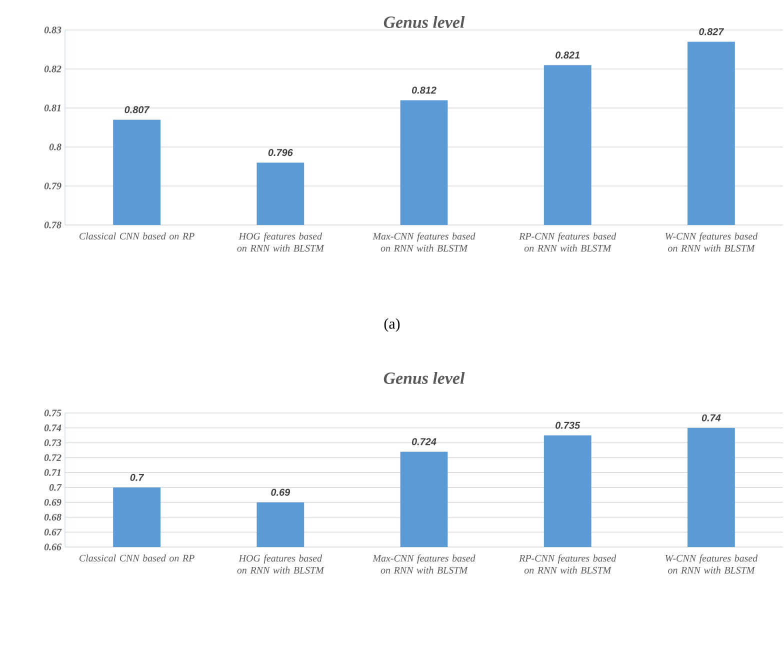 The width and height of the screenshot is (784, 671). What do you see at coordinates (53, 186) in the screenshot?
I see `y-tick-label: 0.79` at bounding box center [53, 186].